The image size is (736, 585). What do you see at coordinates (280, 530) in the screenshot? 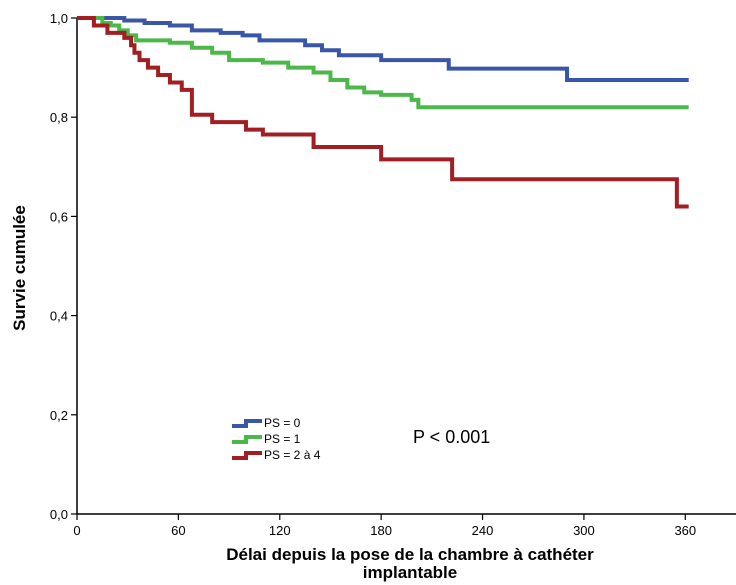
I see `x-tick-label: 120` at bounding box center [280, 530].